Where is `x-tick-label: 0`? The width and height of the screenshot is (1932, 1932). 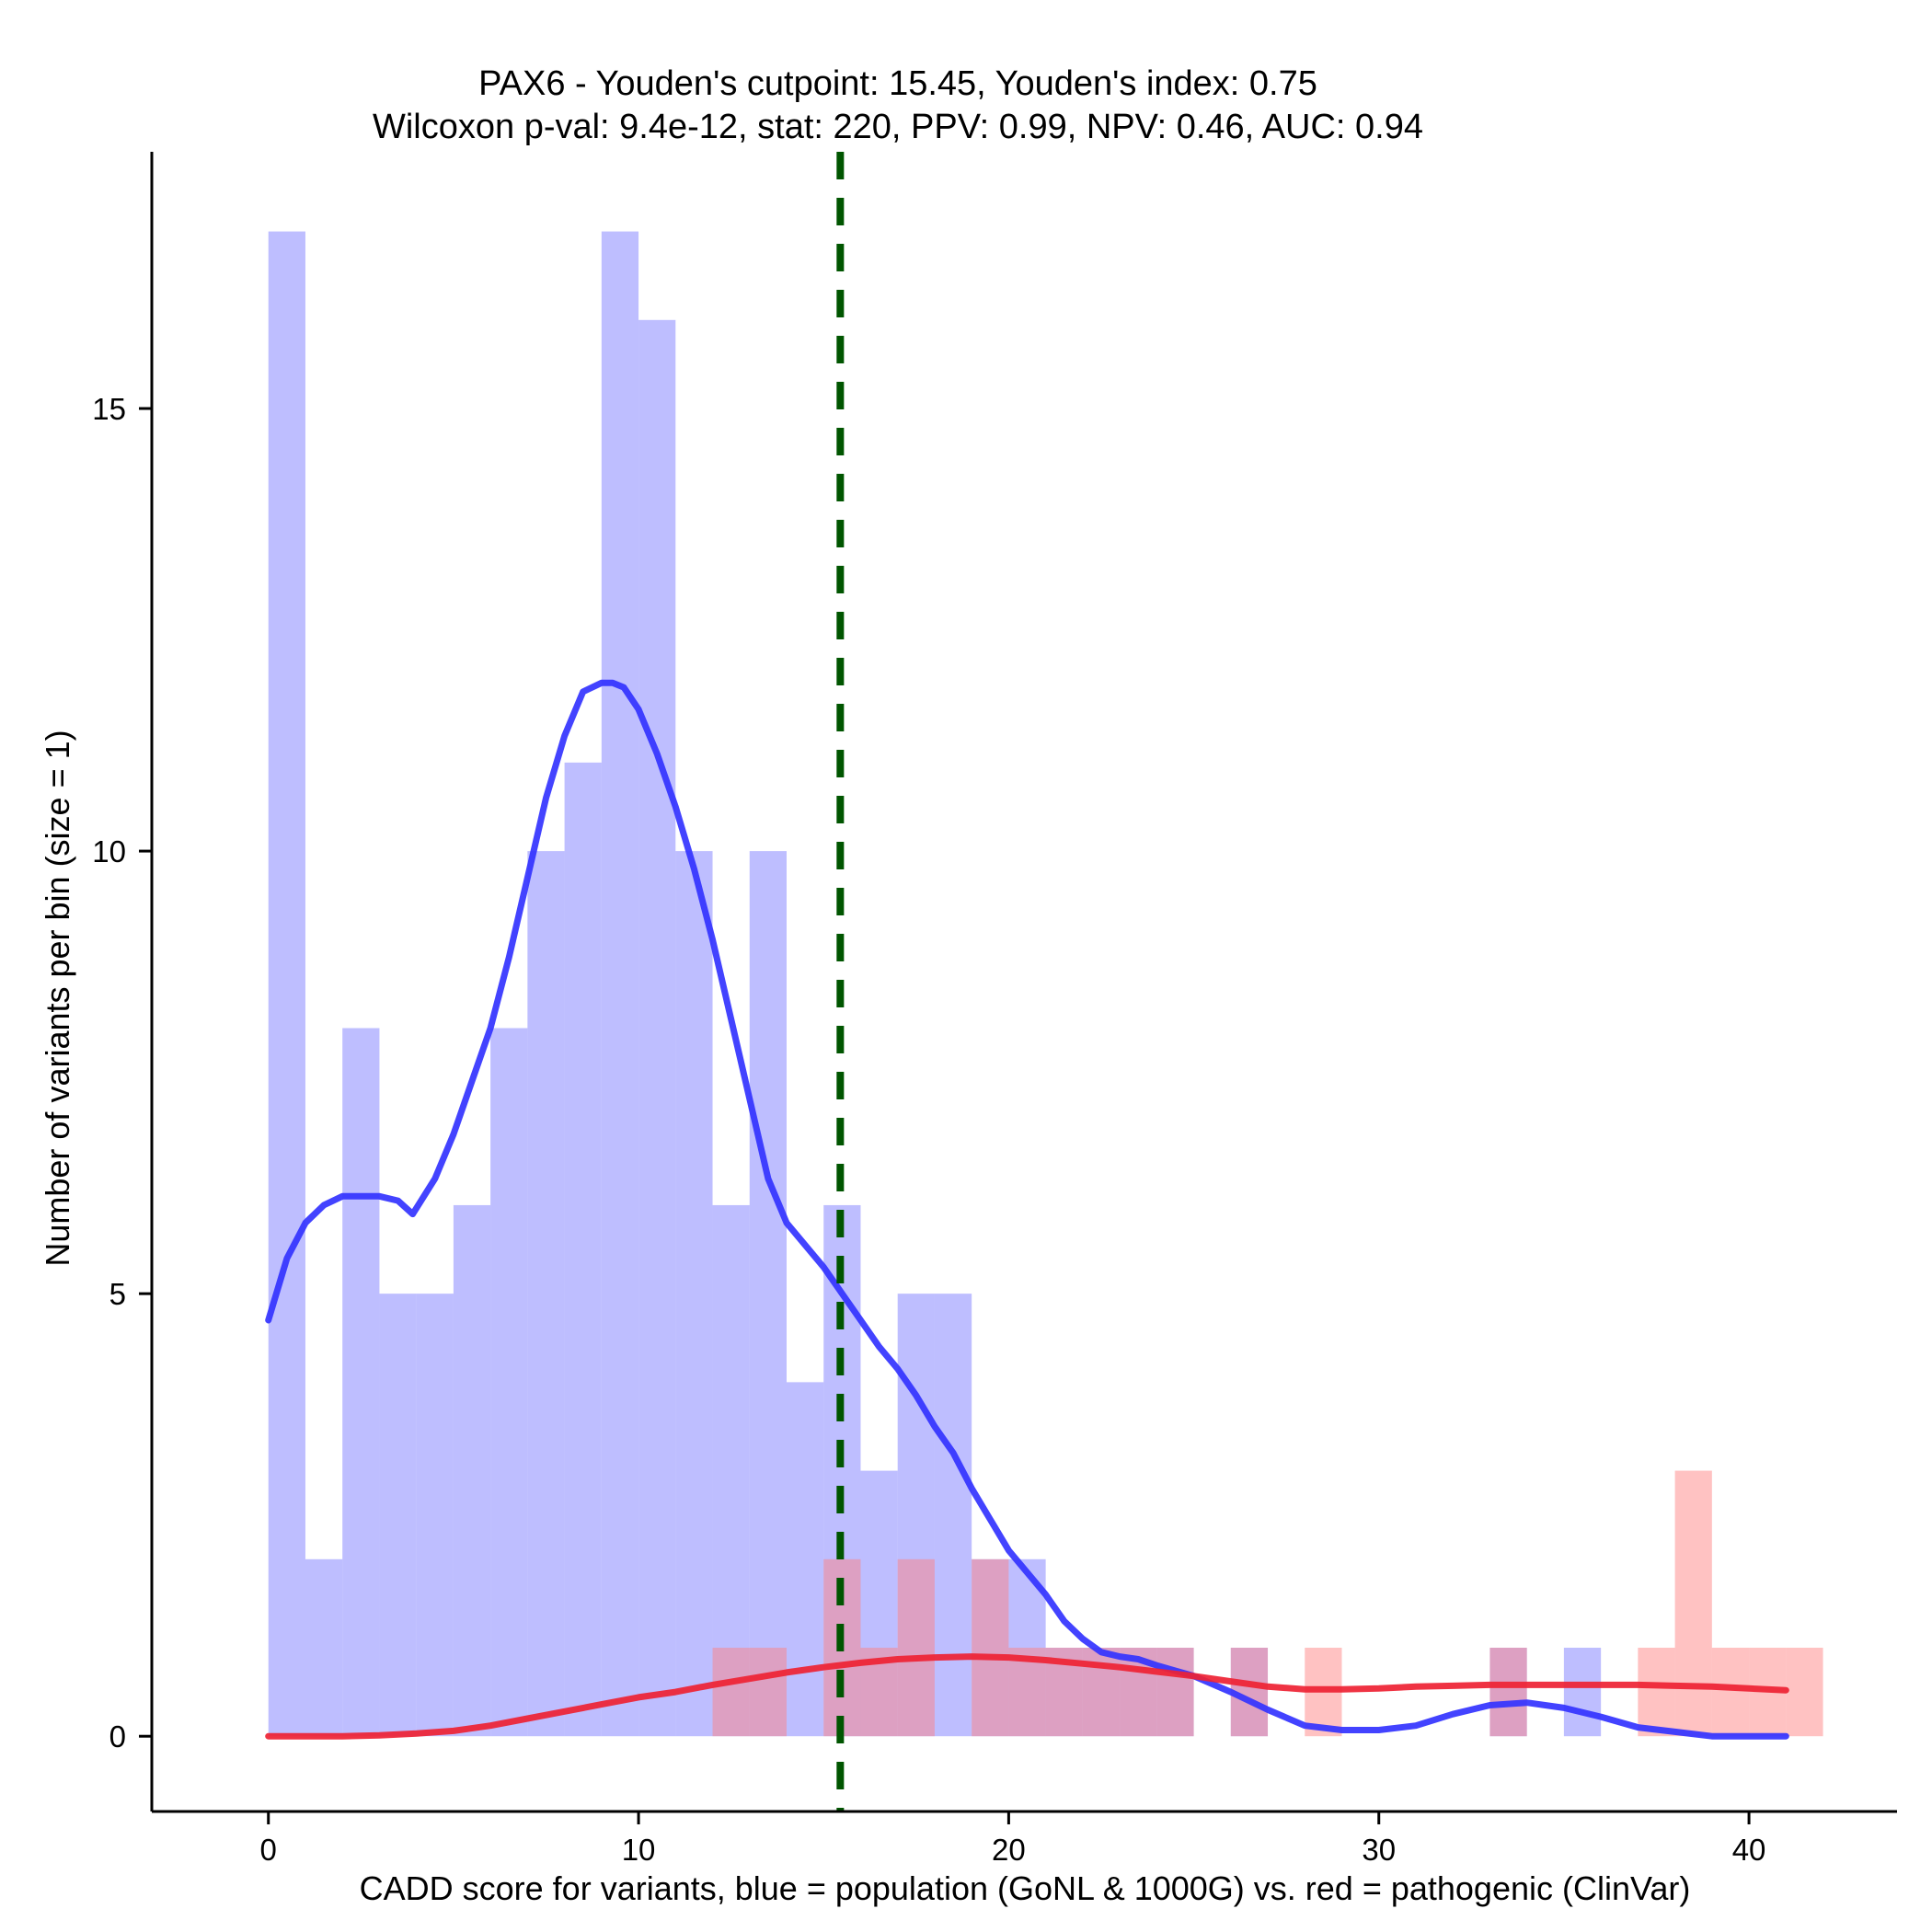
x-tick-label: 0 is located at coordinates (268, 1850).